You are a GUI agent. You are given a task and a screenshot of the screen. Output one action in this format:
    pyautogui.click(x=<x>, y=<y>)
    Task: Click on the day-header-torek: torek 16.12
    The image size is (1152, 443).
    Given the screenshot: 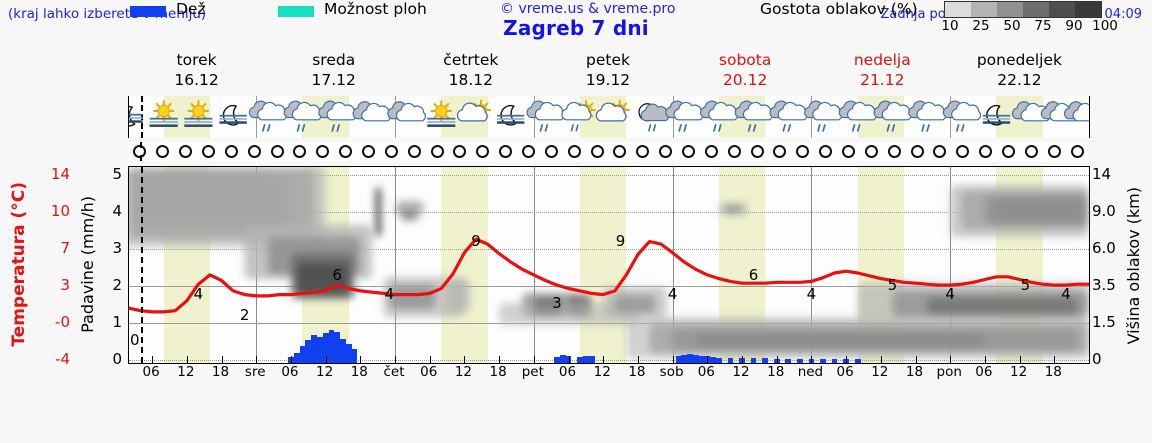 What is the action you would take?
    pyautogui.click(x=196, y=72)
    